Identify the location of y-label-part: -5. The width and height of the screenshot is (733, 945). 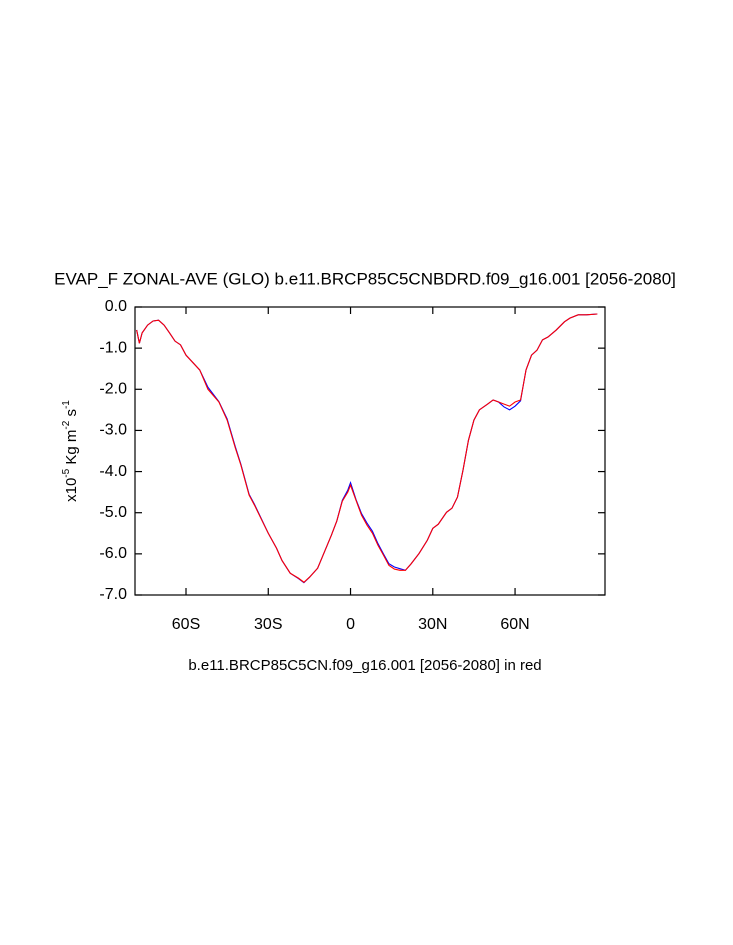
(66, 472).